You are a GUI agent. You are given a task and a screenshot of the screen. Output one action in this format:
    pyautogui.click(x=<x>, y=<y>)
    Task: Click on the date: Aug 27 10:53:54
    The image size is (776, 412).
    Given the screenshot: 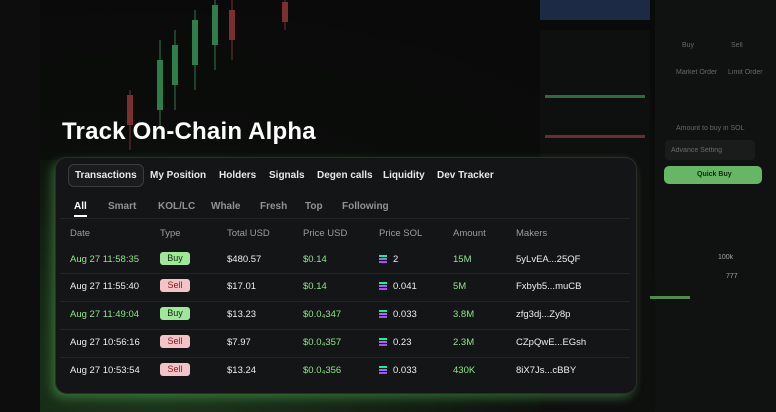 What is the action you would take?
    pyautogui.click(x=105, y=370)
    